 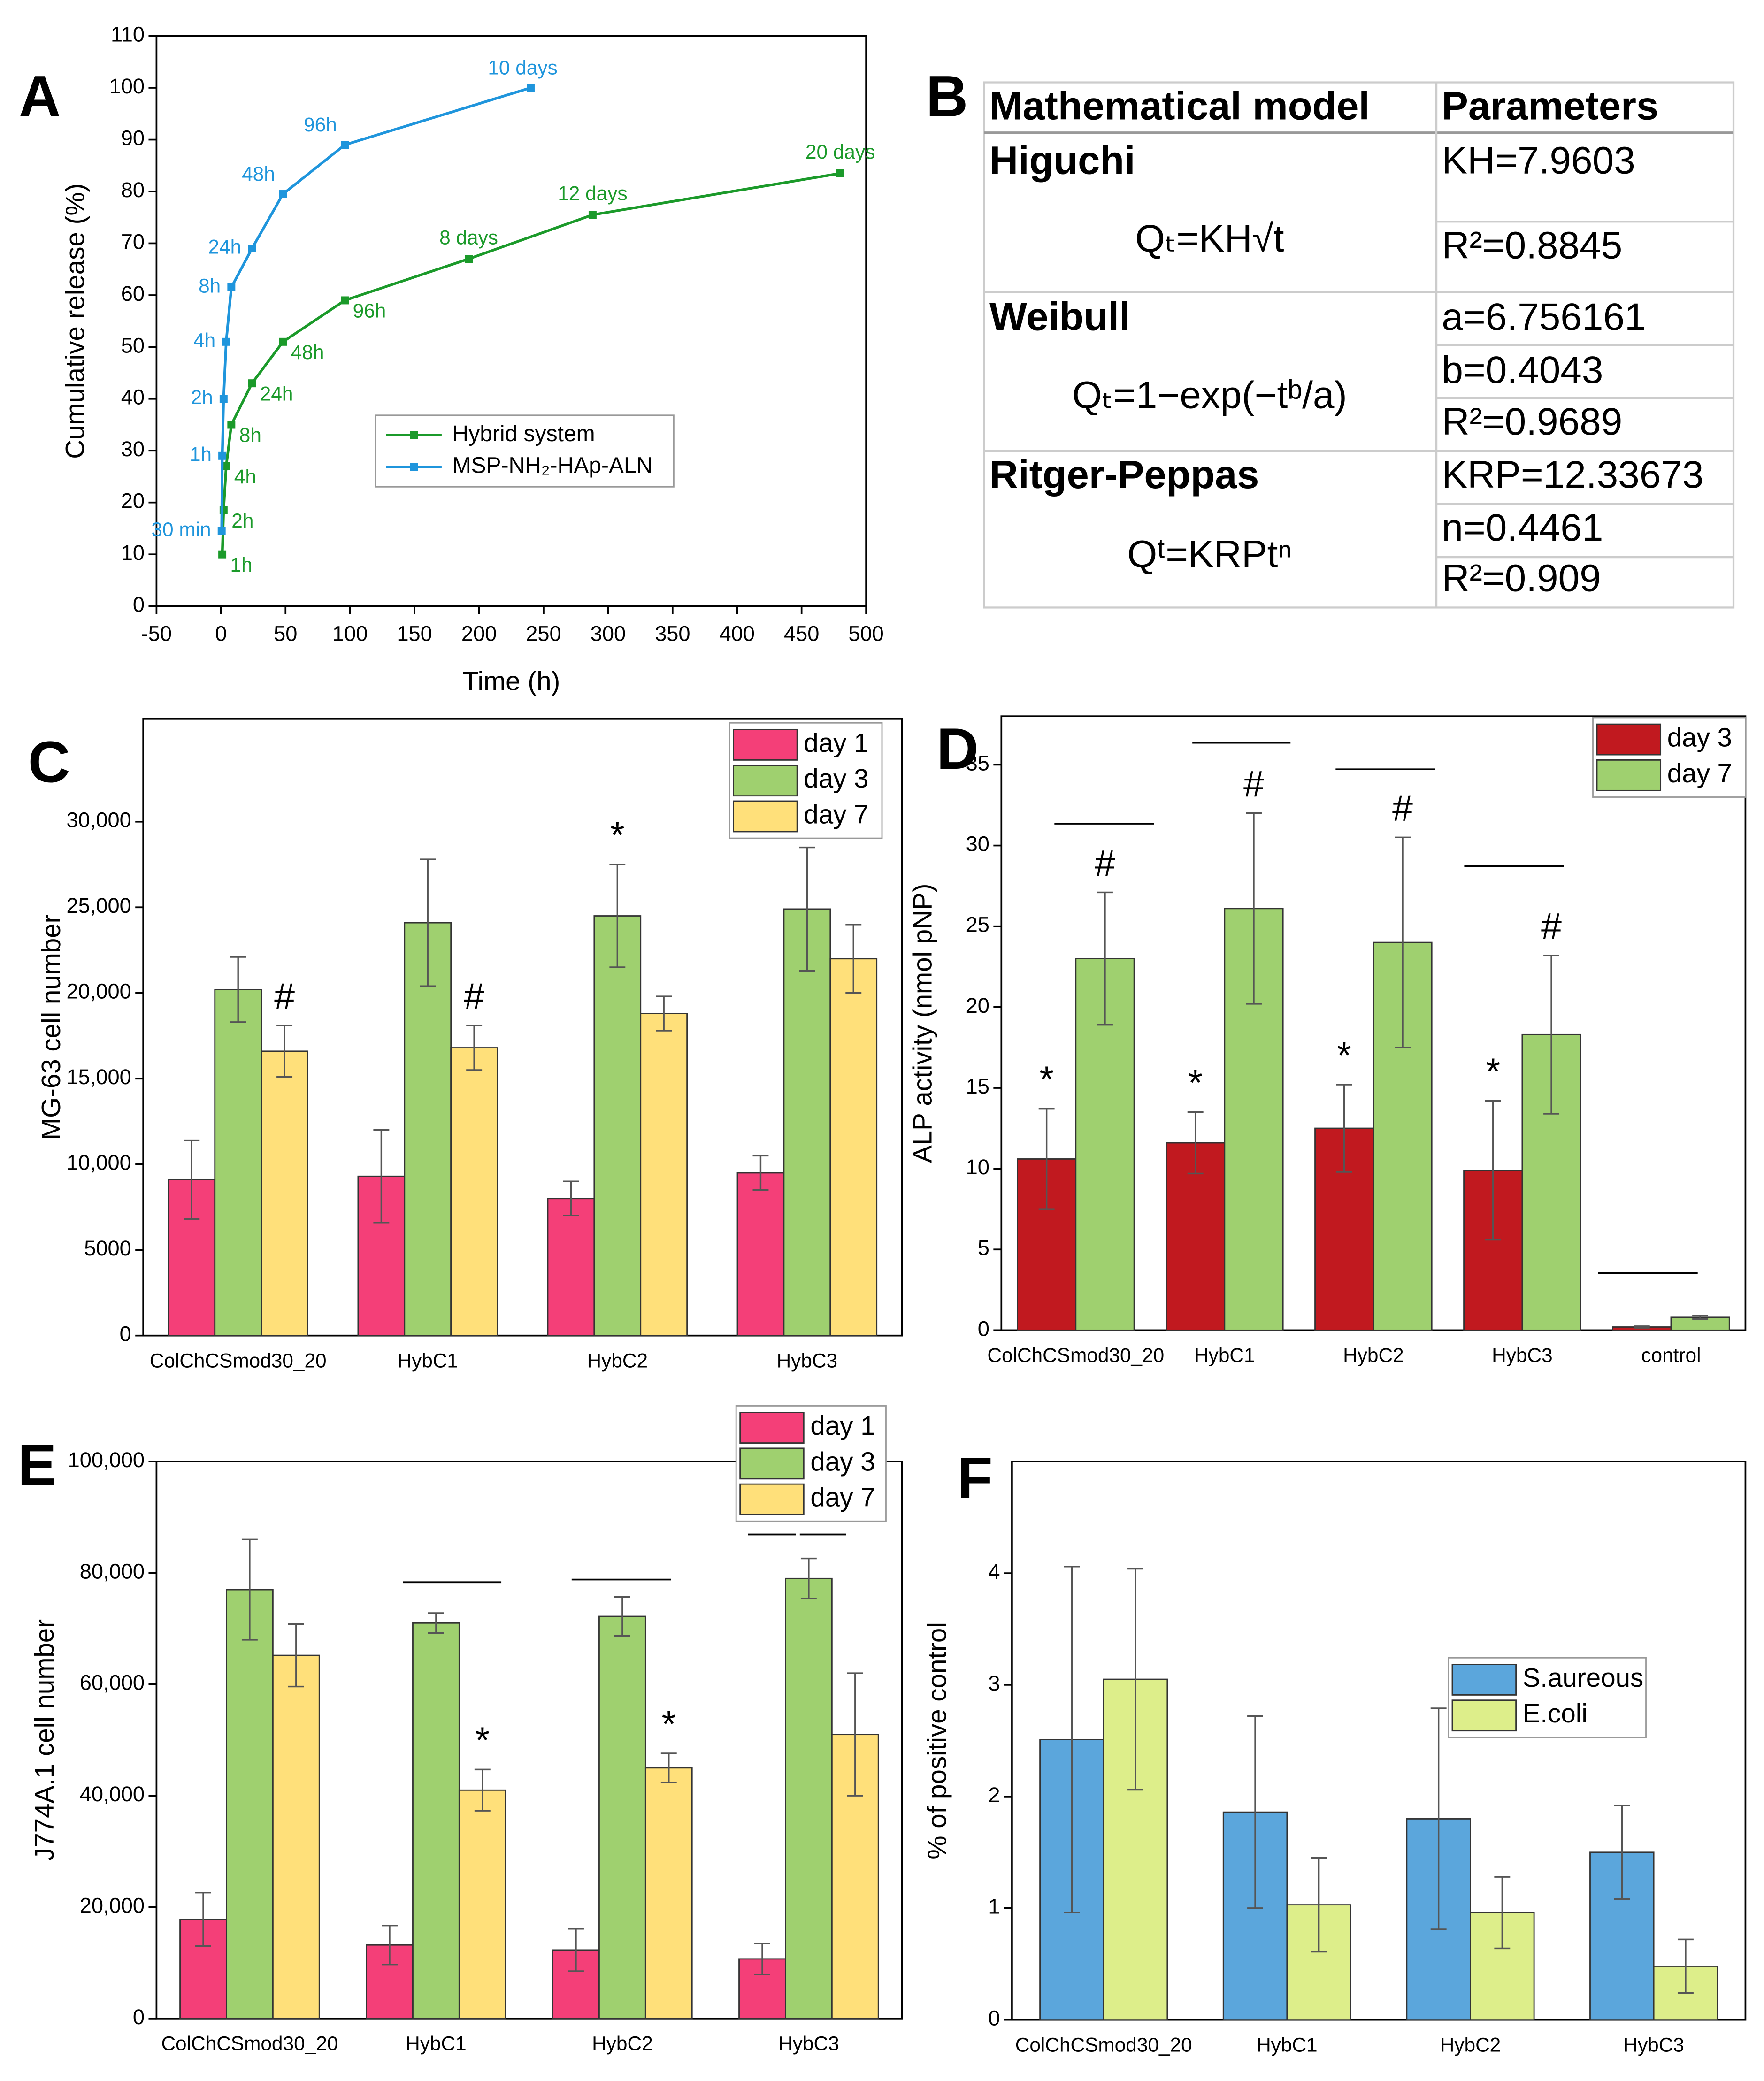 What do you see at coordinates (1573, 474) in the screenshot?
I see `parameter: KRP=12.33673` at bounding box center [1573, 474].